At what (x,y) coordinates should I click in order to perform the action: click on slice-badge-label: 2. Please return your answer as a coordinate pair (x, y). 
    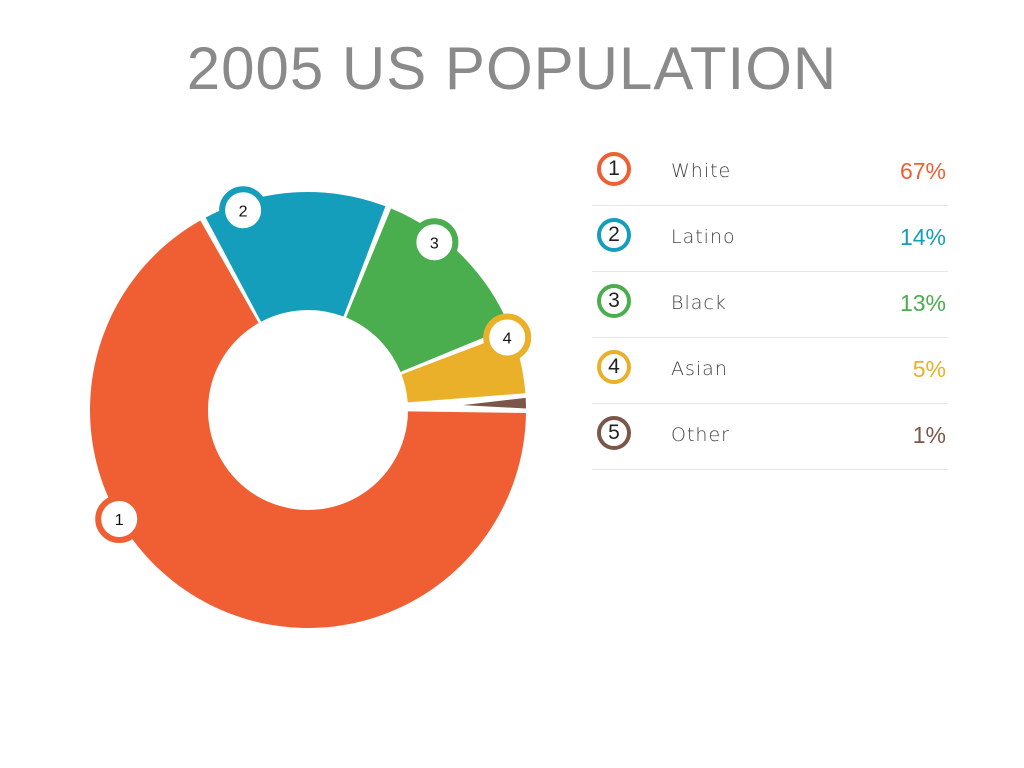
    Looking at the image, I should click on (243, 211).